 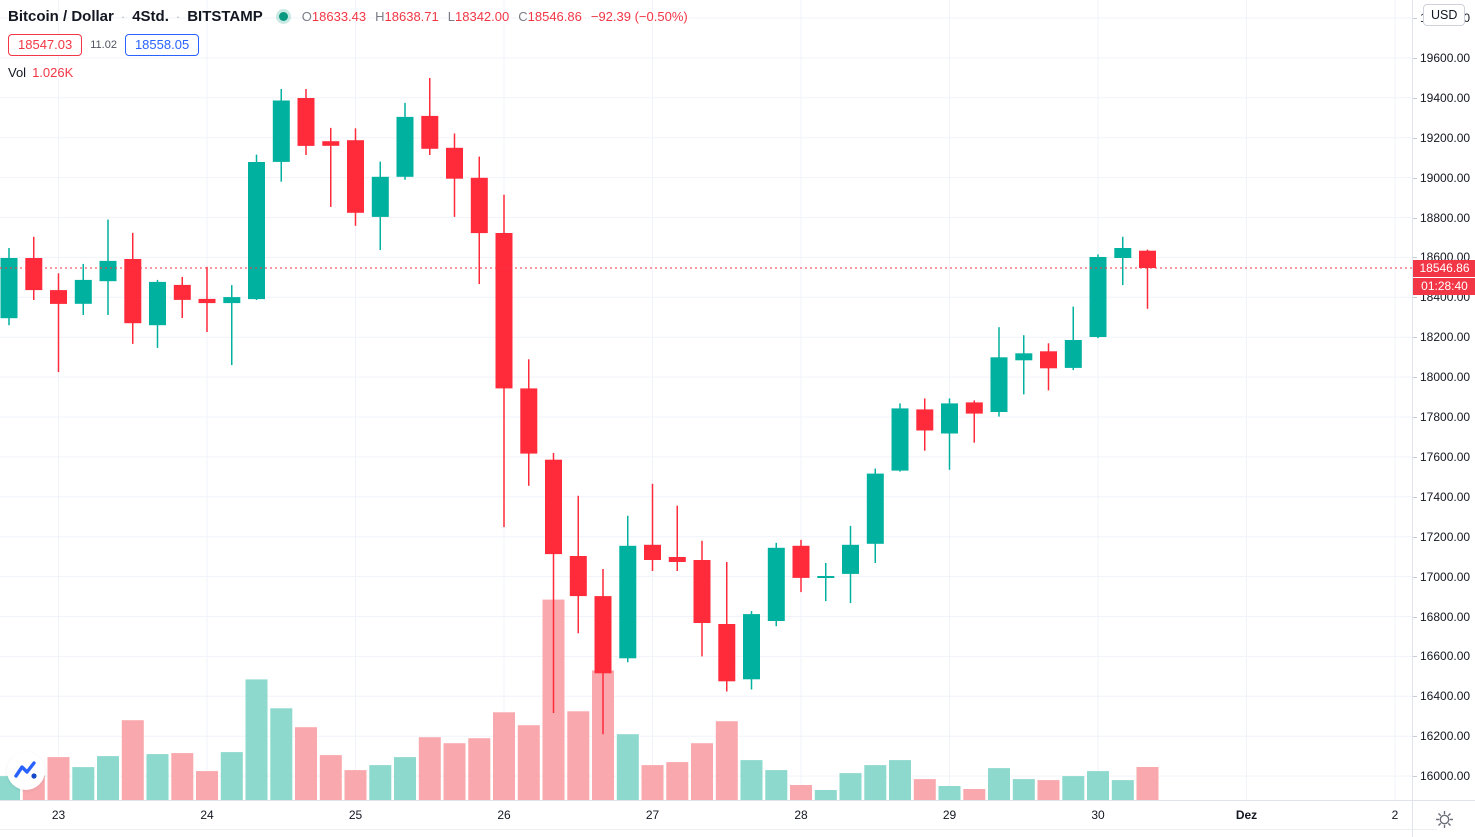 I want to click on gear-icon, so click(x=1444, y=819).